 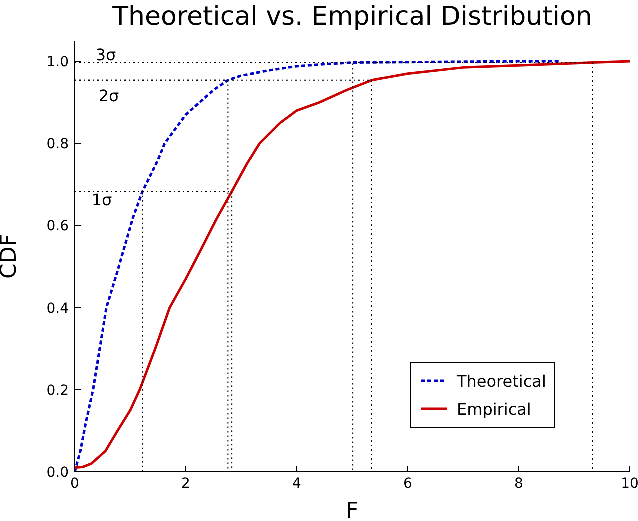 I want to click on legend-label: Theoretical, so click(x=501, y=381).